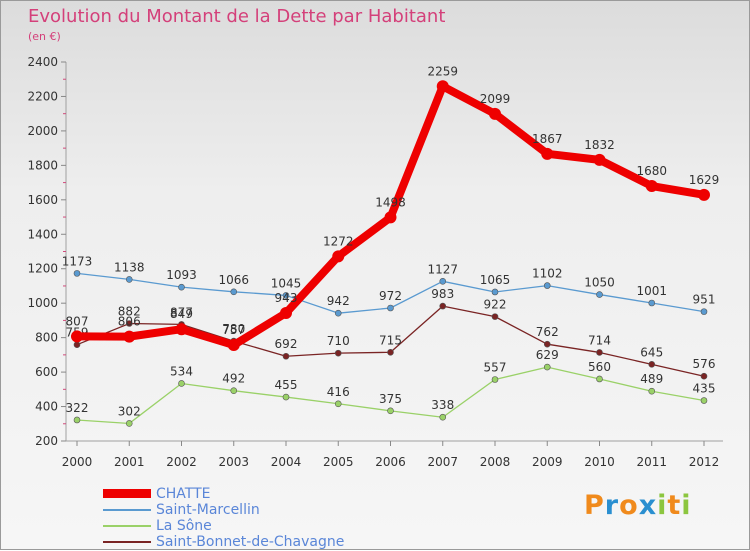 The image size is (750, 551). What do you see at coordinates (704, 389) in the screenshot?
I see `data-label-la-s-ne: 435` at bounding box center [704, 389].